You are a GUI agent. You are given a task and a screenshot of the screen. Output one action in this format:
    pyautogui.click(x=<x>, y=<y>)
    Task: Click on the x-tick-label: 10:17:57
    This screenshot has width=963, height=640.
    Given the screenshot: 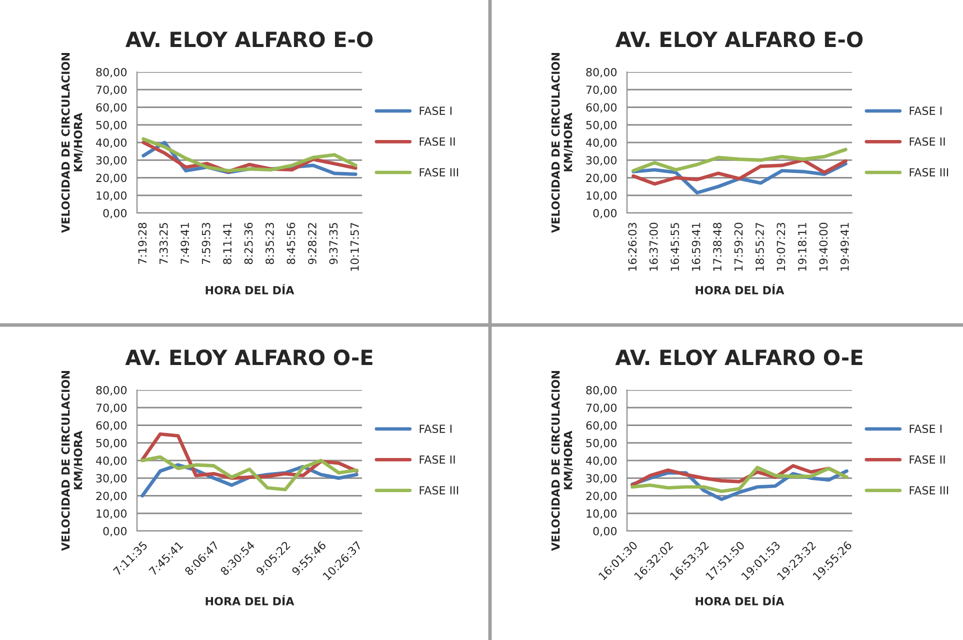 What is the action you would take?
    pyautogui.click(x=354, y=246)
    